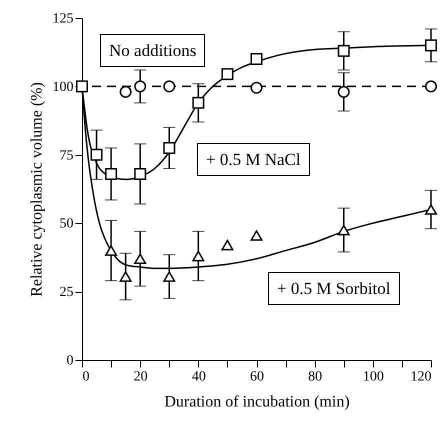  What do you see at coordinates (253, 159) in the screenshot?
I see `label-box: + 0.5 M NaCl` at bounding box center [253, 159].